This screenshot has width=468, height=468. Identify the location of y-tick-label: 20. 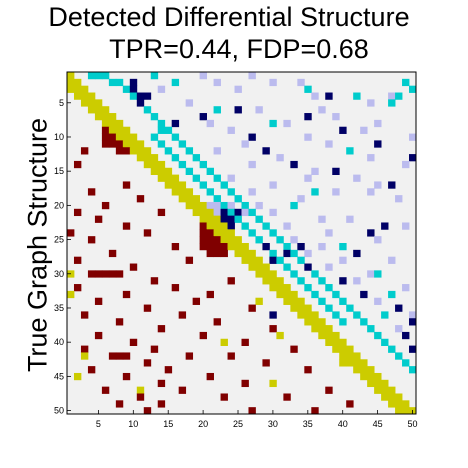
(59, 205).